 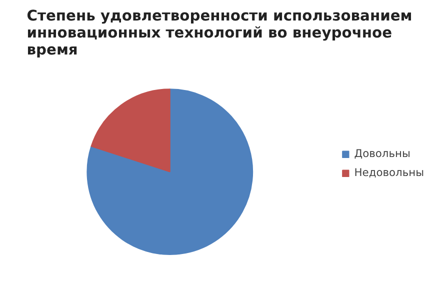 What do you see at coordinates (382, 153) in the screenshot?
I see `legend-label: Довольны` at bounding box center [382, 153].